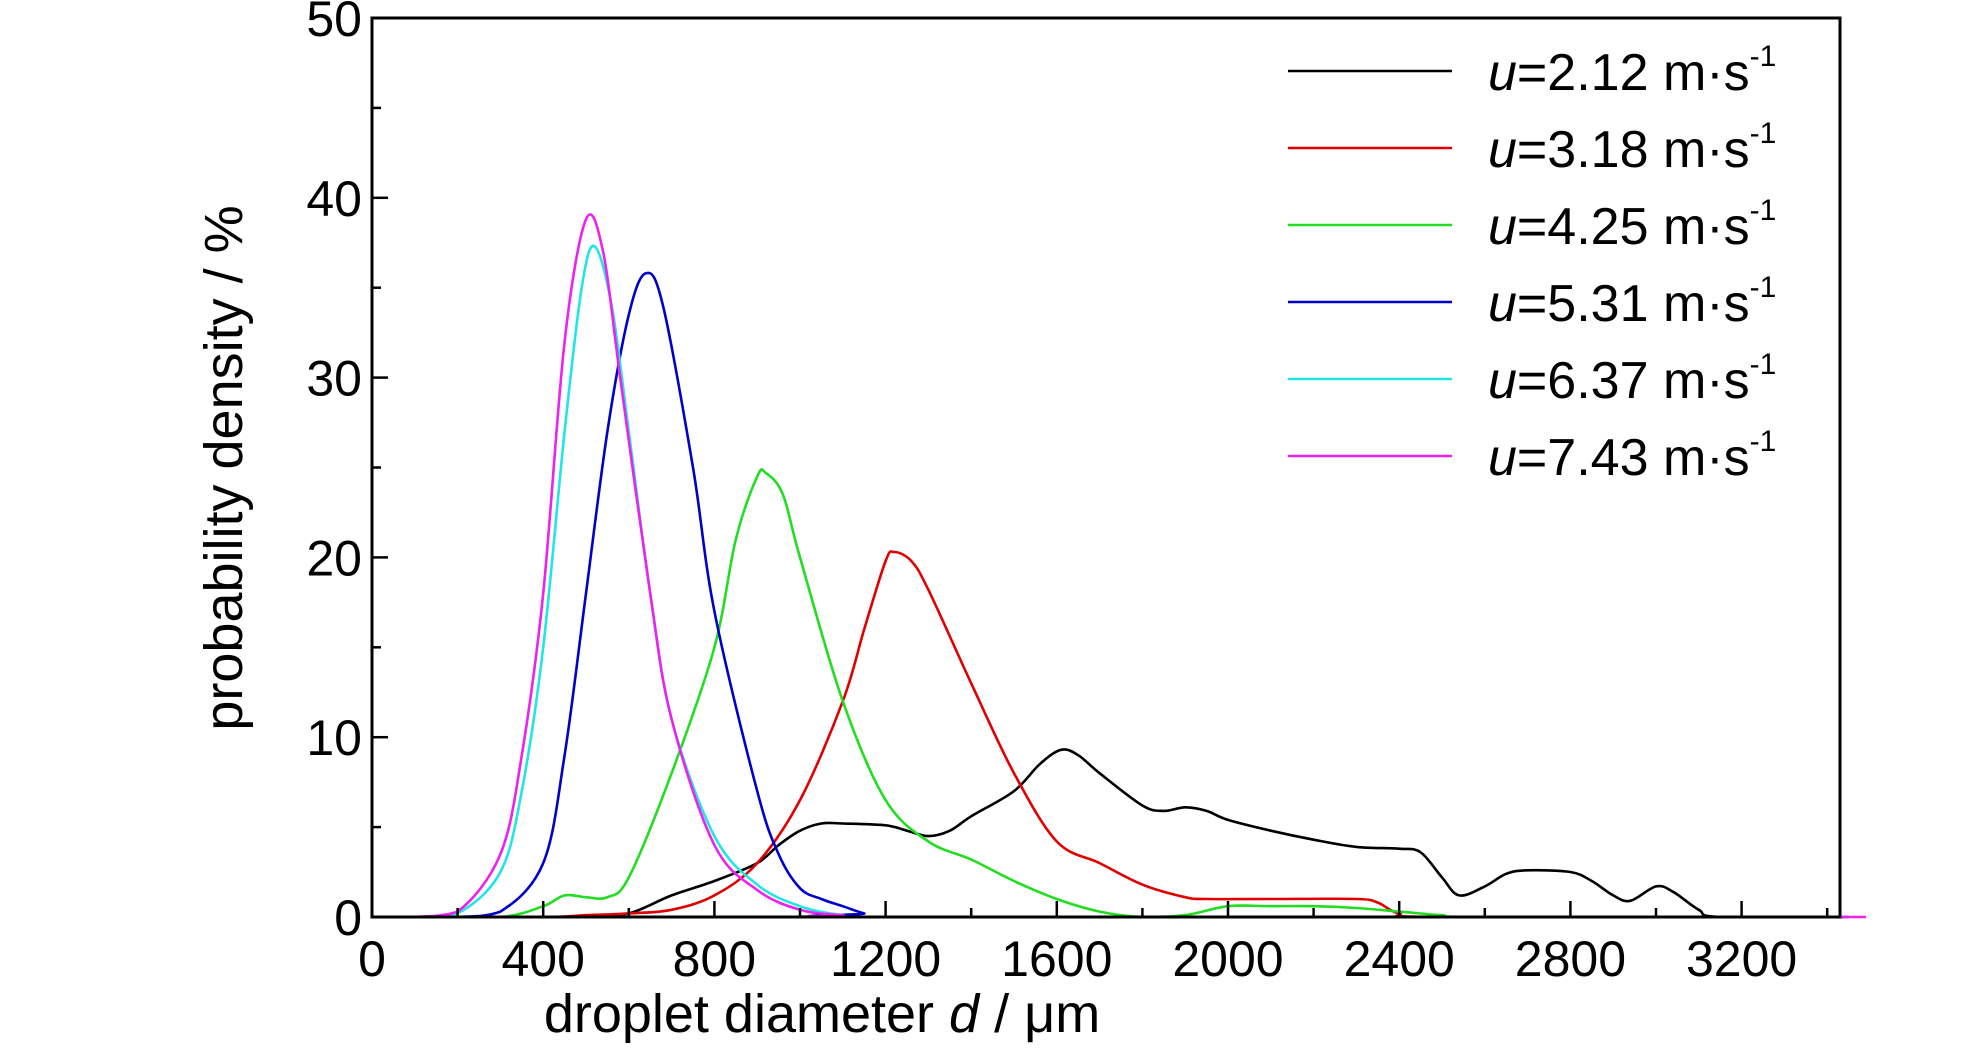  I want to click on y-tick-label: 50, so click(334, 23).